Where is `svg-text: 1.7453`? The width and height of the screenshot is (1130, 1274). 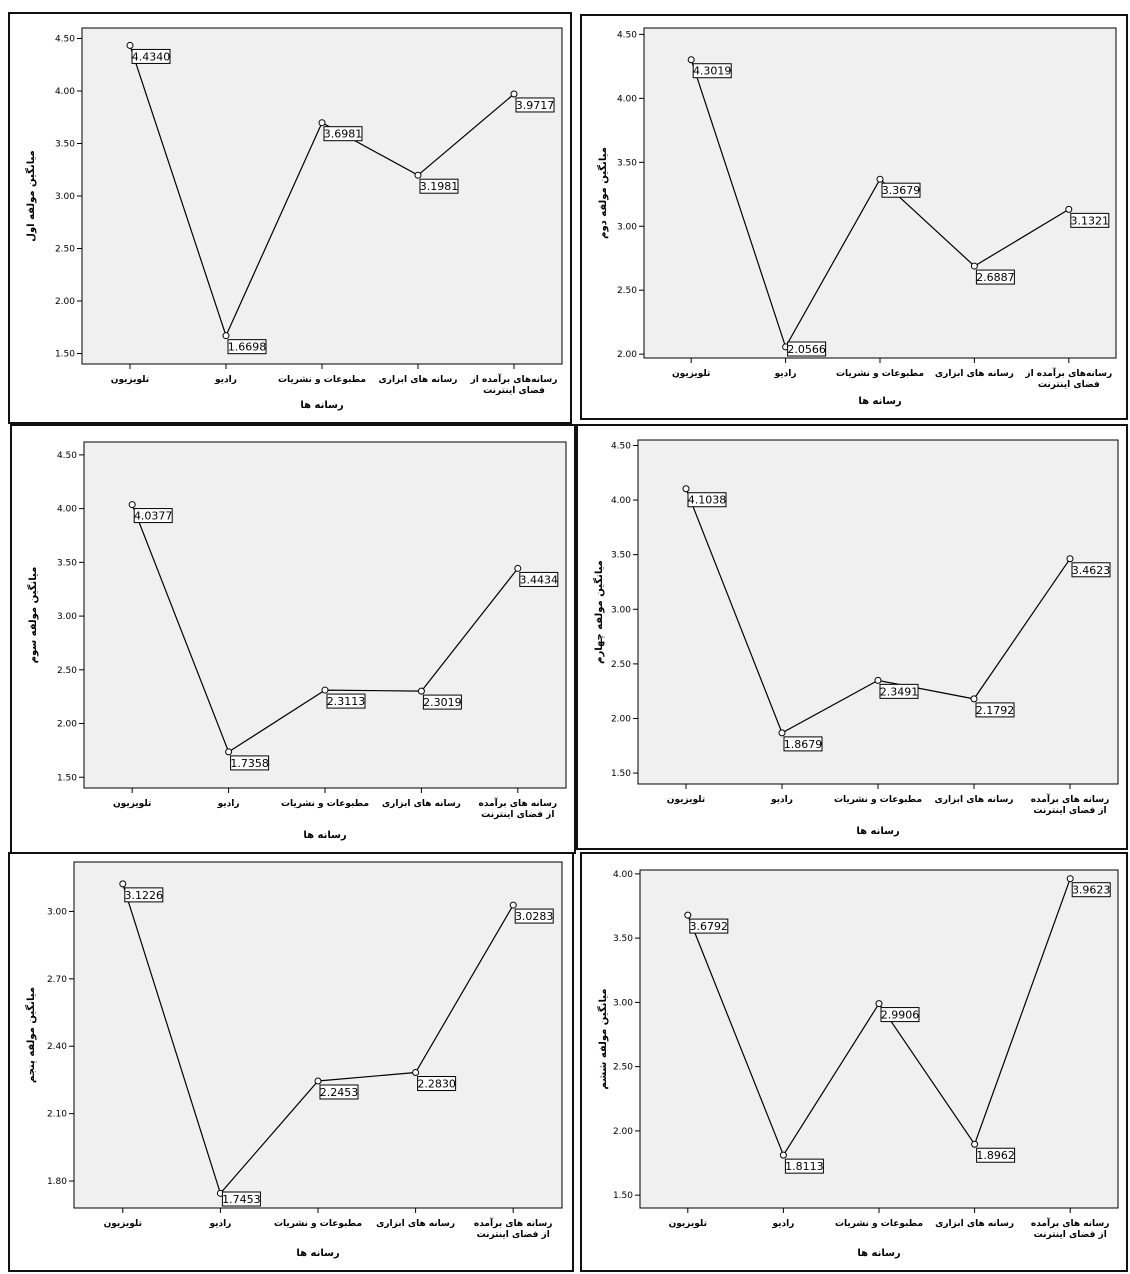 svg-text: 1.7453 is located at coordinates (241, 1199).